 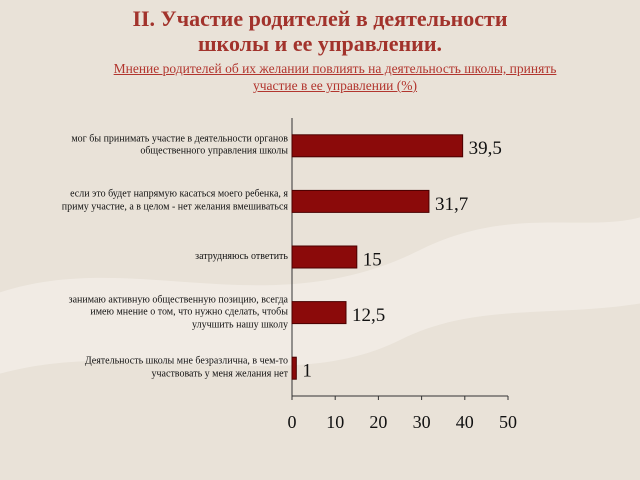 What do you see at coordinates (368, 315) in the screenshot?
I see `value-label: 12,5` at bounding box center [368, 315].